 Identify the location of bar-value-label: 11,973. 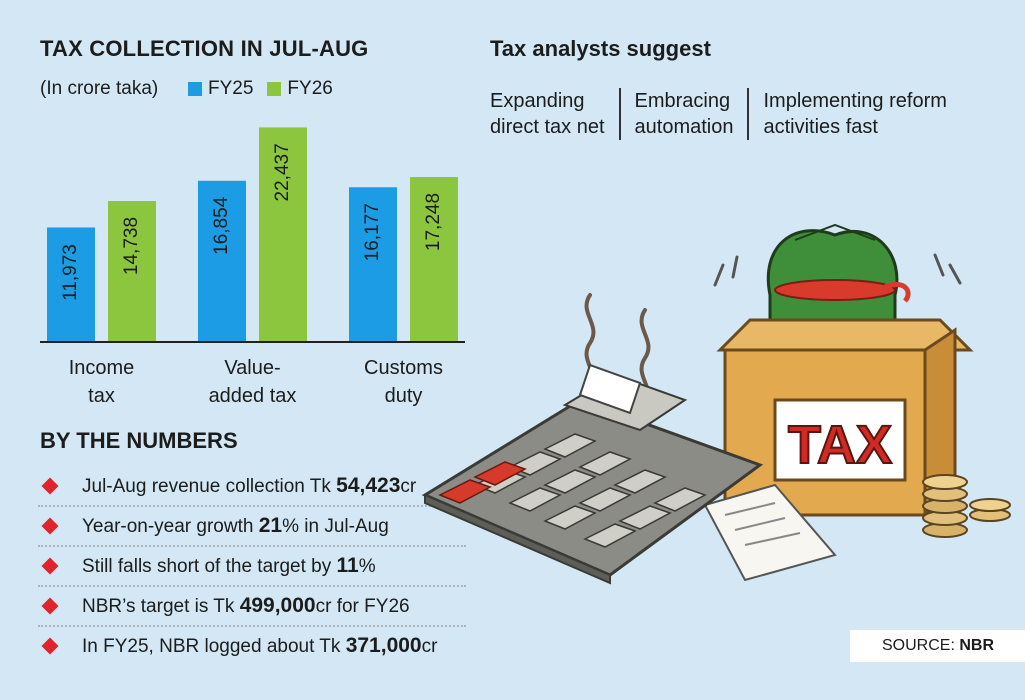
(70, 272).